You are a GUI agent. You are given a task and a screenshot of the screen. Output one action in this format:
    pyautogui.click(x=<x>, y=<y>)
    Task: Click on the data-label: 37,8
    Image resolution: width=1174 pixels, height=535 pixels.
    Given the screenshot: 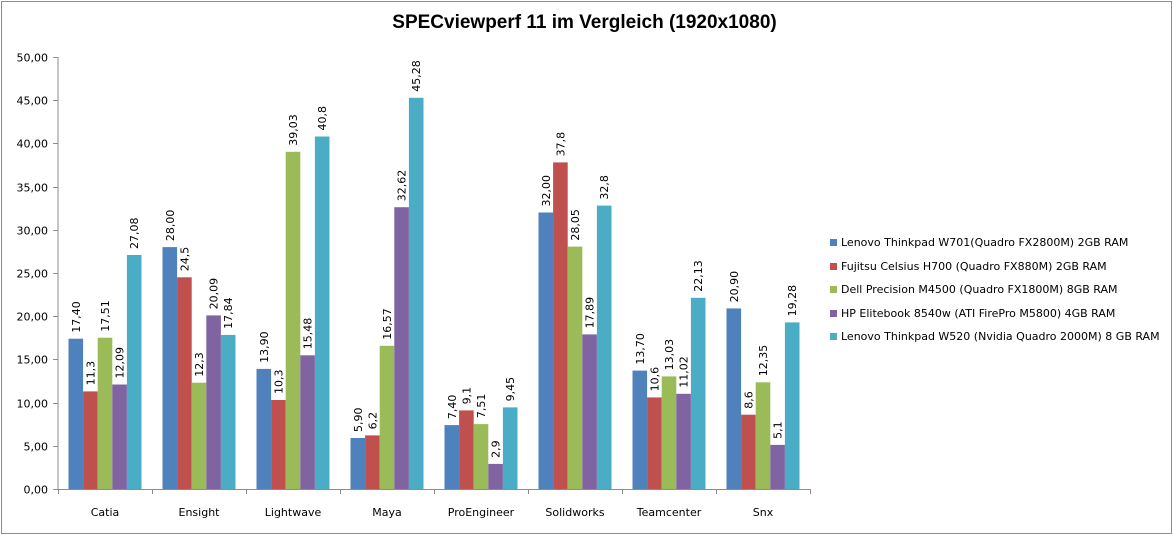 What is the action you would take?
    pyautogui.click(x=560, y=144)
    